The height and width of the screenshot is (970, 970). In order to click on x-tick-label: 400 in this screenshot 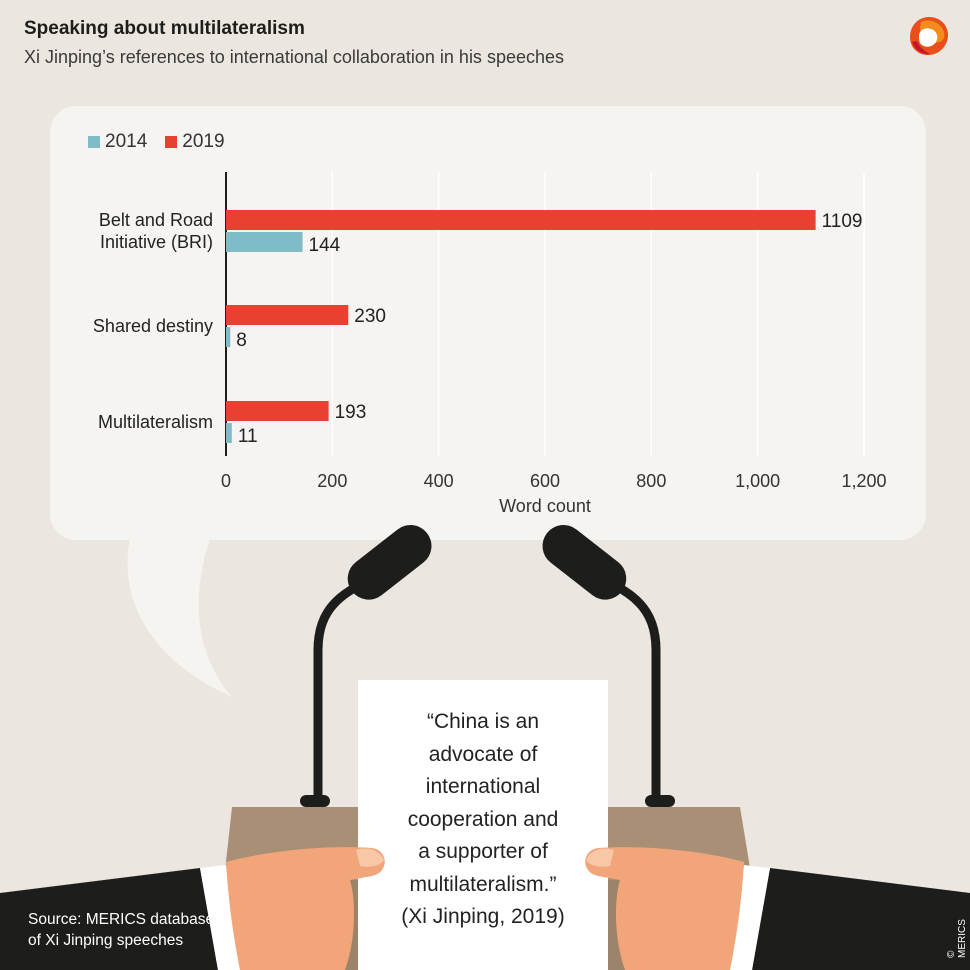, I will do `click(439, 481)`.